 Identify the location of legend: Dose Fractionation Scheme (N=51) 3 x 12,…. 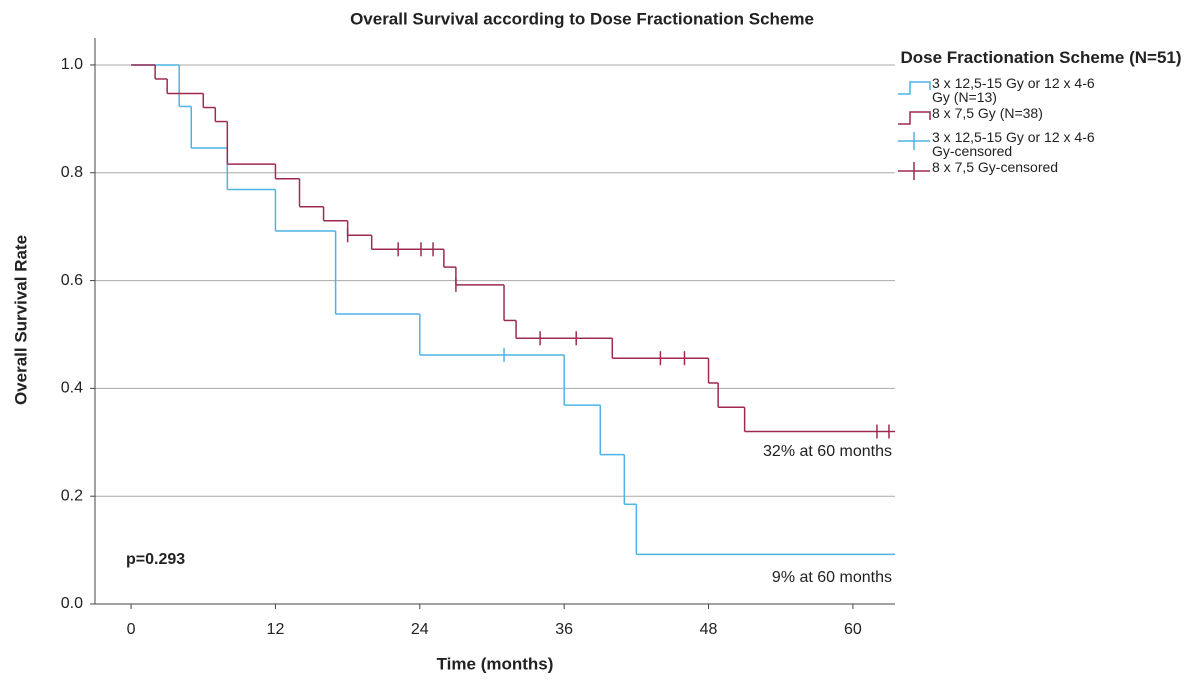
(1041, 116).